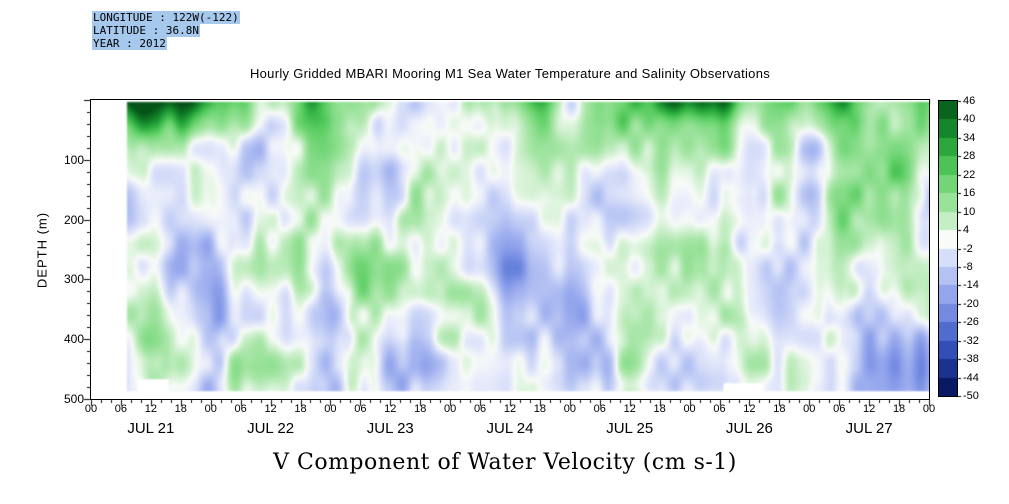 This screenshot has width=1009, height=504. Describe the element at coordinates (969, 193) in the screenshot. I see `colorbar-tick-label: 16` at that location.